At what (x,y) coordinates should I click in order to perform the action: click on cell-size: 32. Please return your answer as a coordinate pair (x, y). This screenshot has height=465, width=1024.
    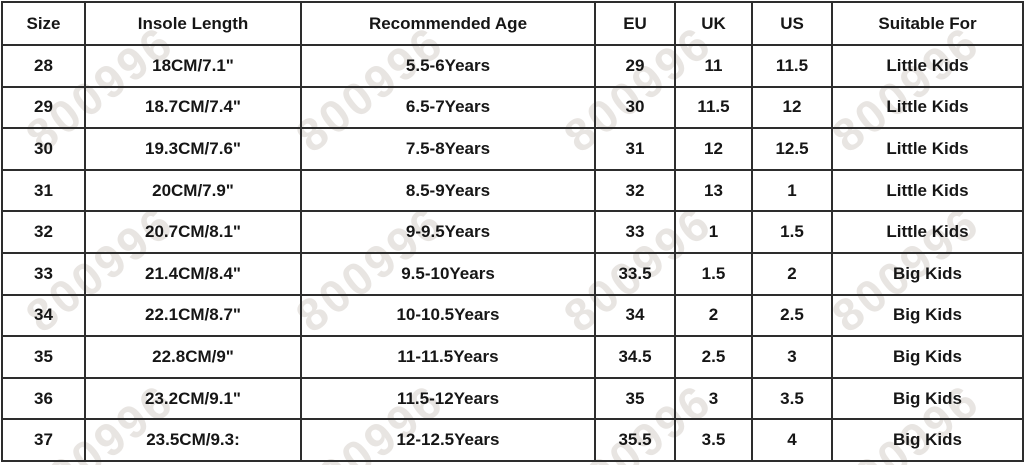
    Looking at the image, I should click on (43, 232).